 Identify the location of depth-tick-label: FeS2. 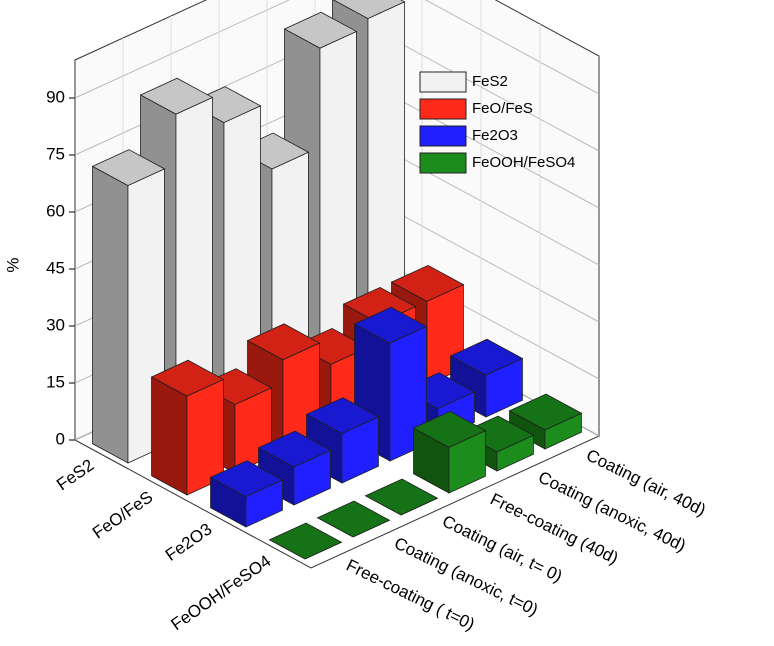
(75, 474).